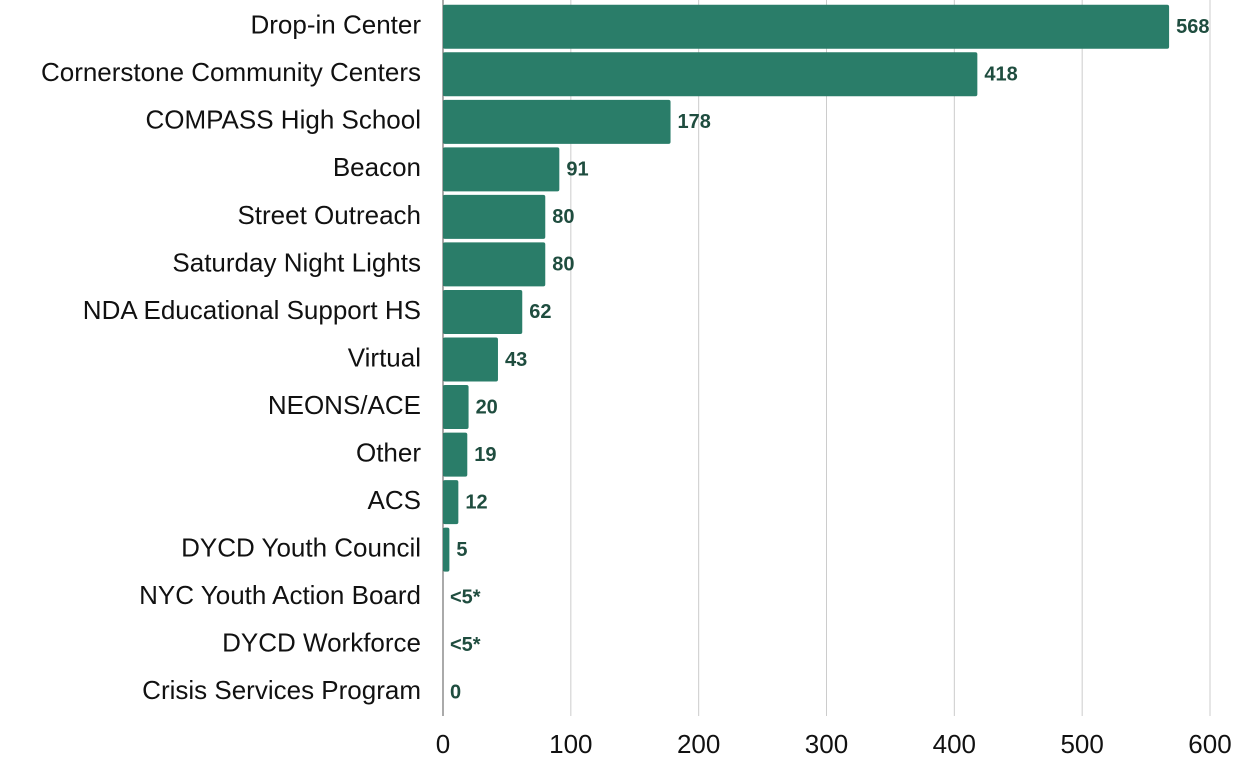 Image resolution: width=1252 pixels, height=760 pixels. Describe the element at coordinates (231, 72) in the screenshot. I see `y-tick-label: Cornerstone Community Centers` at that location.